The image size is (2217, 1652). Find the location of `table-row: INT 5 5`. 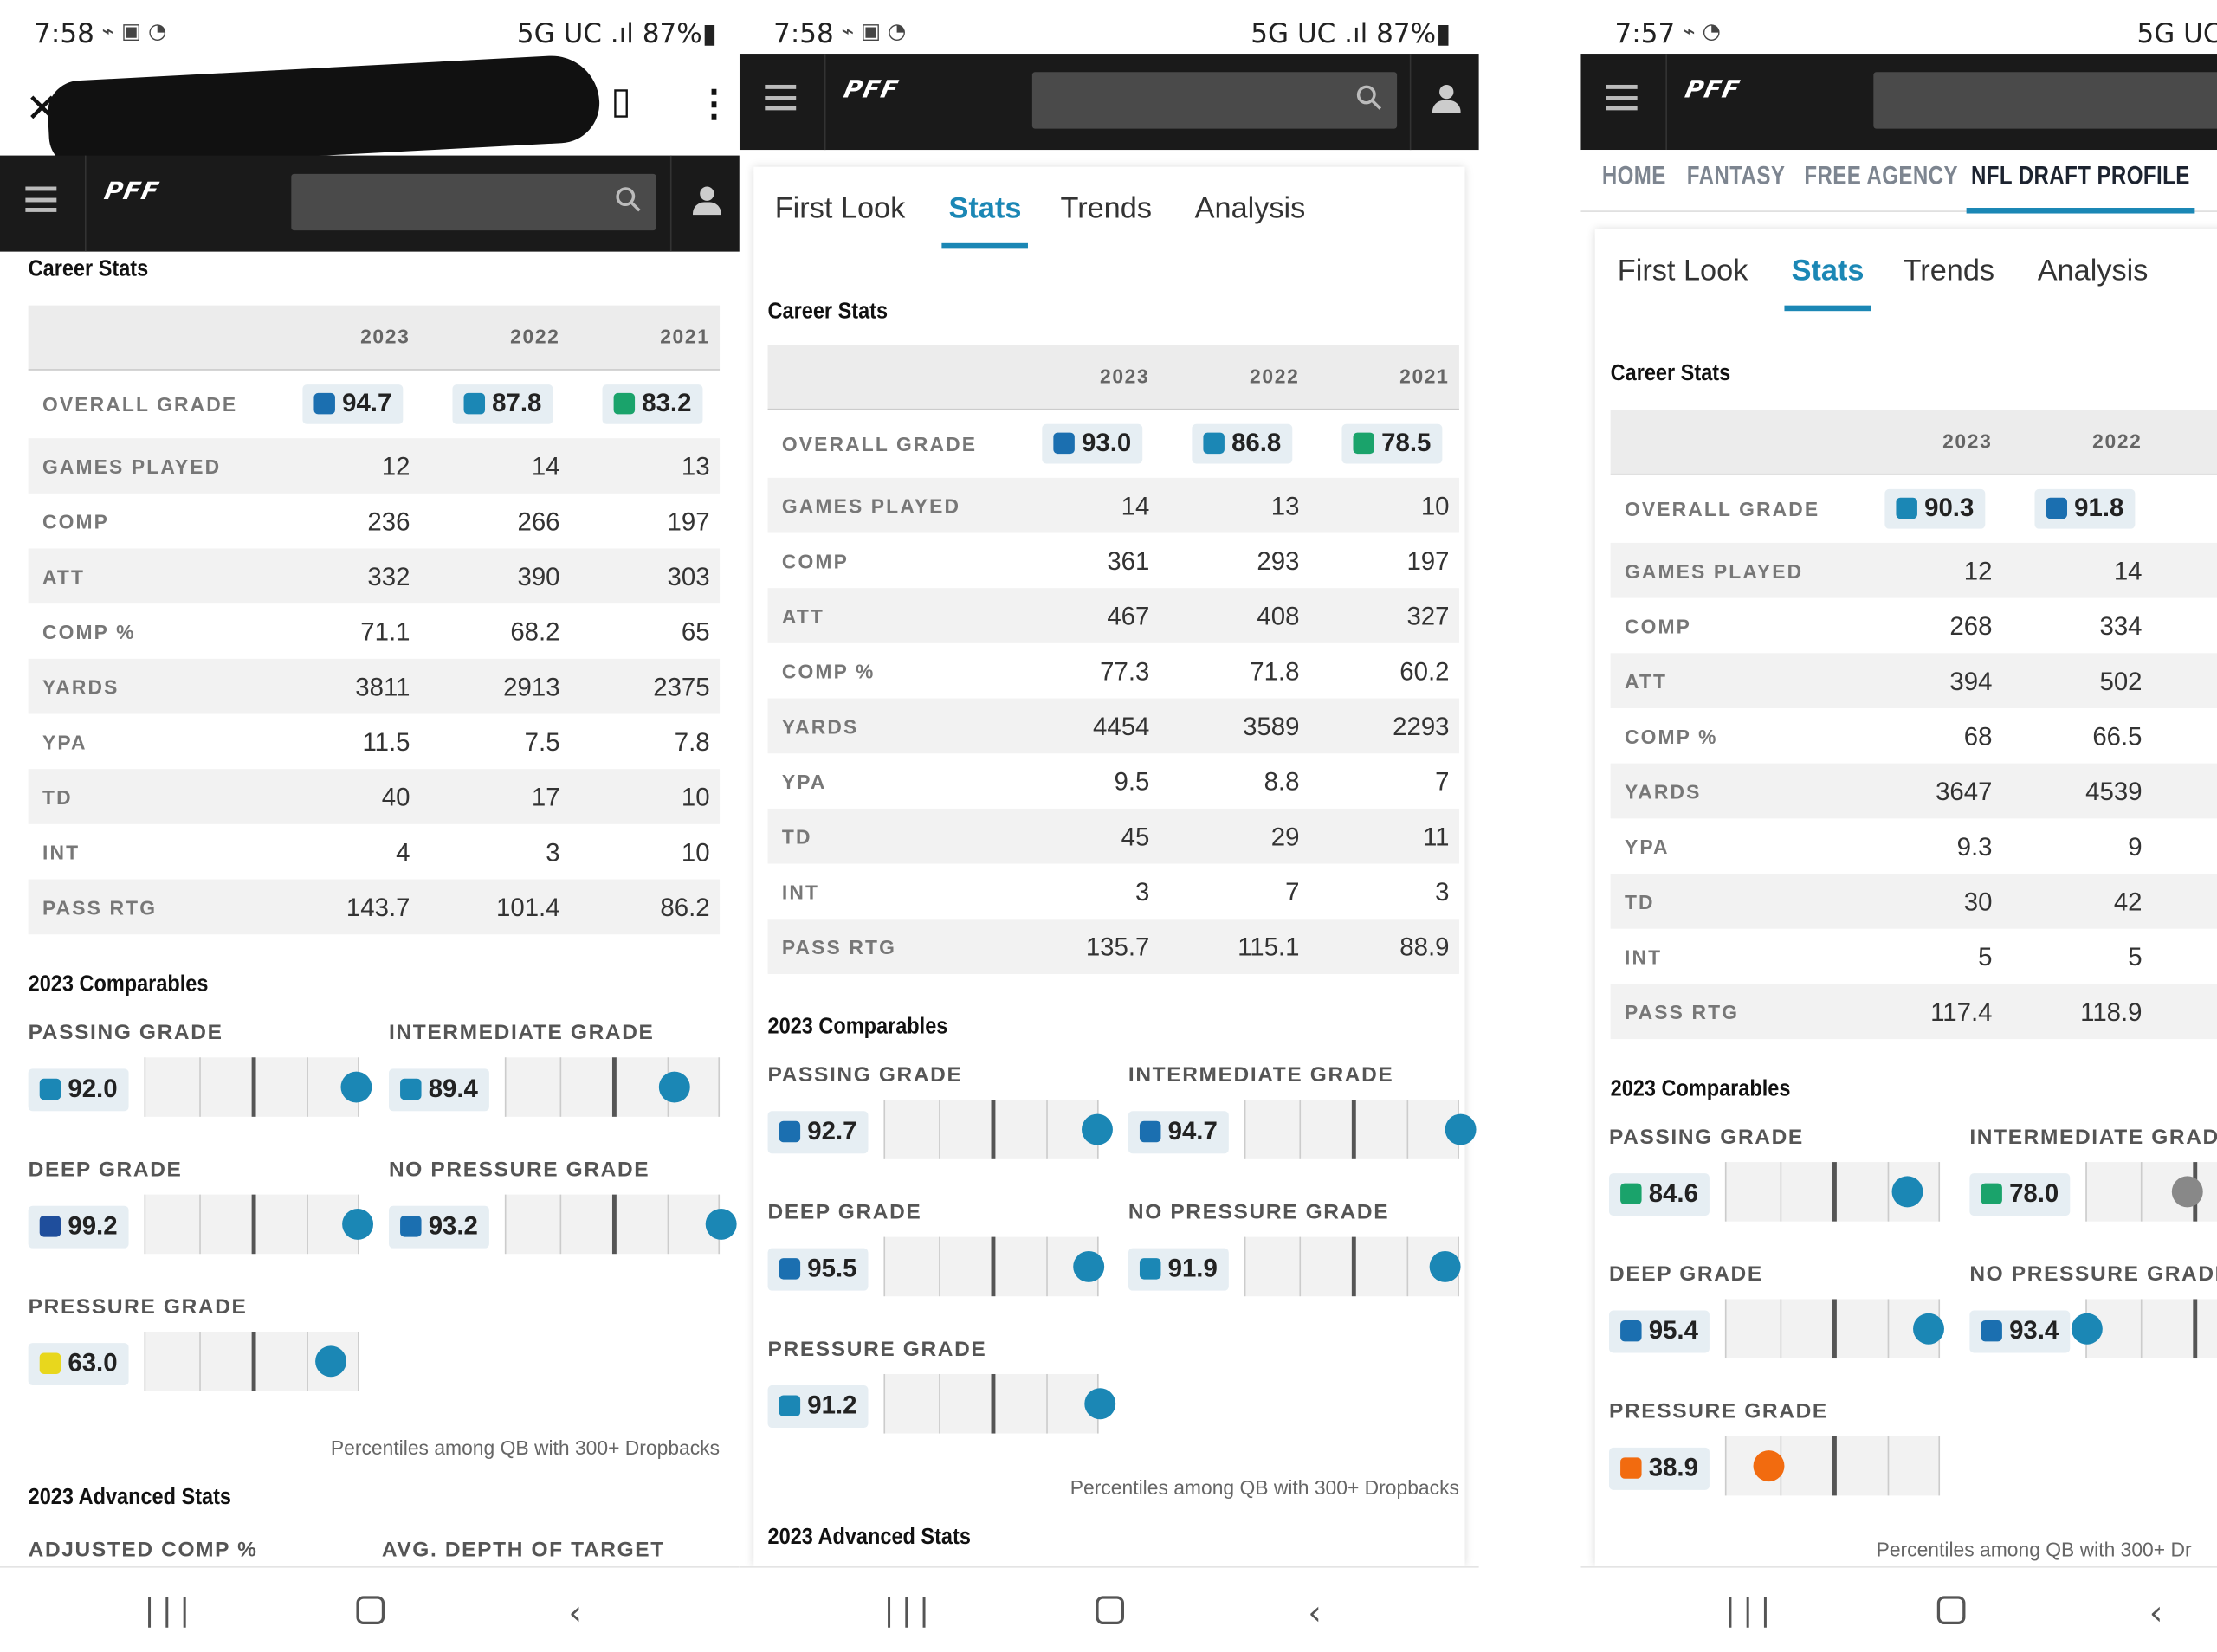

table-row: INT 5 5 is located at coordinates (1914, 957).